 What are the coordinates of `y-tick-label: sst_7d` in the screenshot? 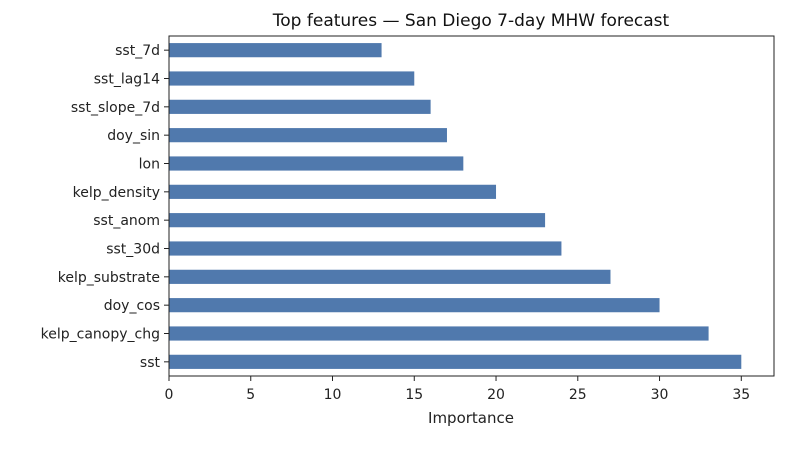 It's located at (137, 51).